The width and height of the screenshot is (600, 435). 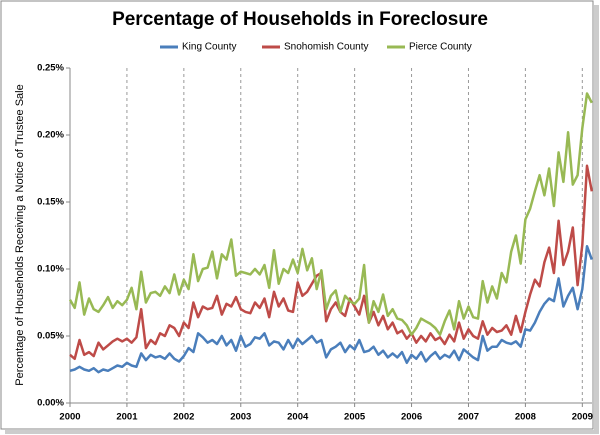 I want to click on x-tick-label: 2008, so click(x=525, y=417).